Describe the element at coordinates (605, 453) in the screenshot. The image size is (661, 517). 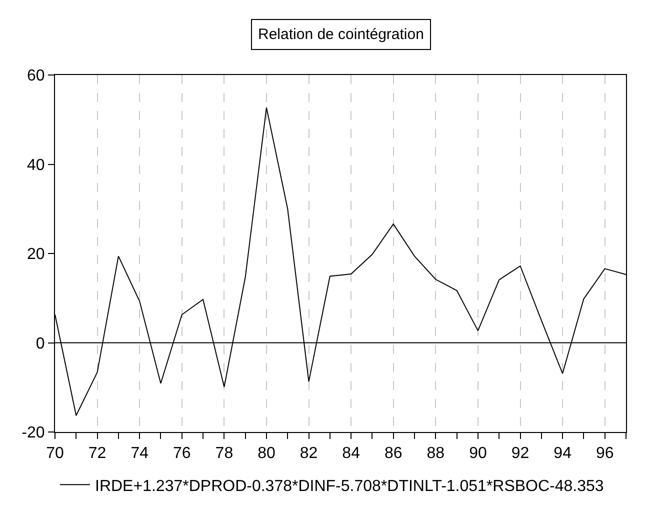
I see `x-tick-label: 96` at that location.